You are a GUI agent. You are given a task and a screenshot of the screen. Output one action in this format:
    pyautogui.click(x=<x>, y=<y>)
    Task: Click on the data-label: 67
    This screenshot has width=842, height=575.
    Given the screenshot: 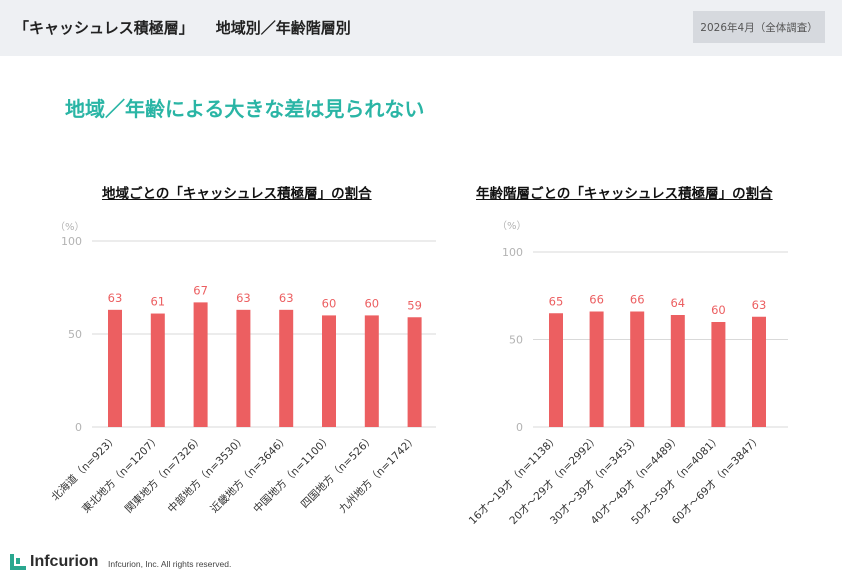 What is the action you would take?
    pyautogui.click(x=200, y=290)
    